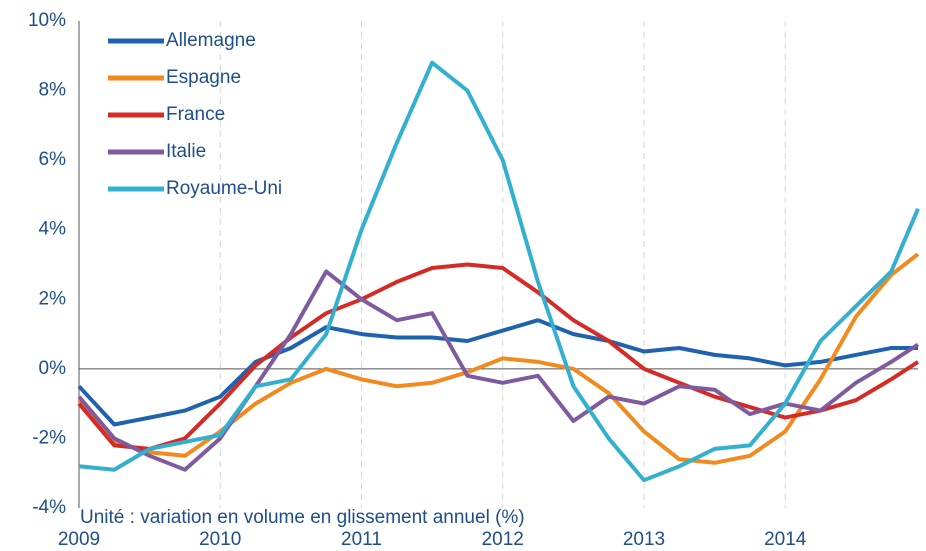 Image resolution: width=926 pixels, height=551 pixels. I want to click on y-tick-label: 6%, so click(53, 159).